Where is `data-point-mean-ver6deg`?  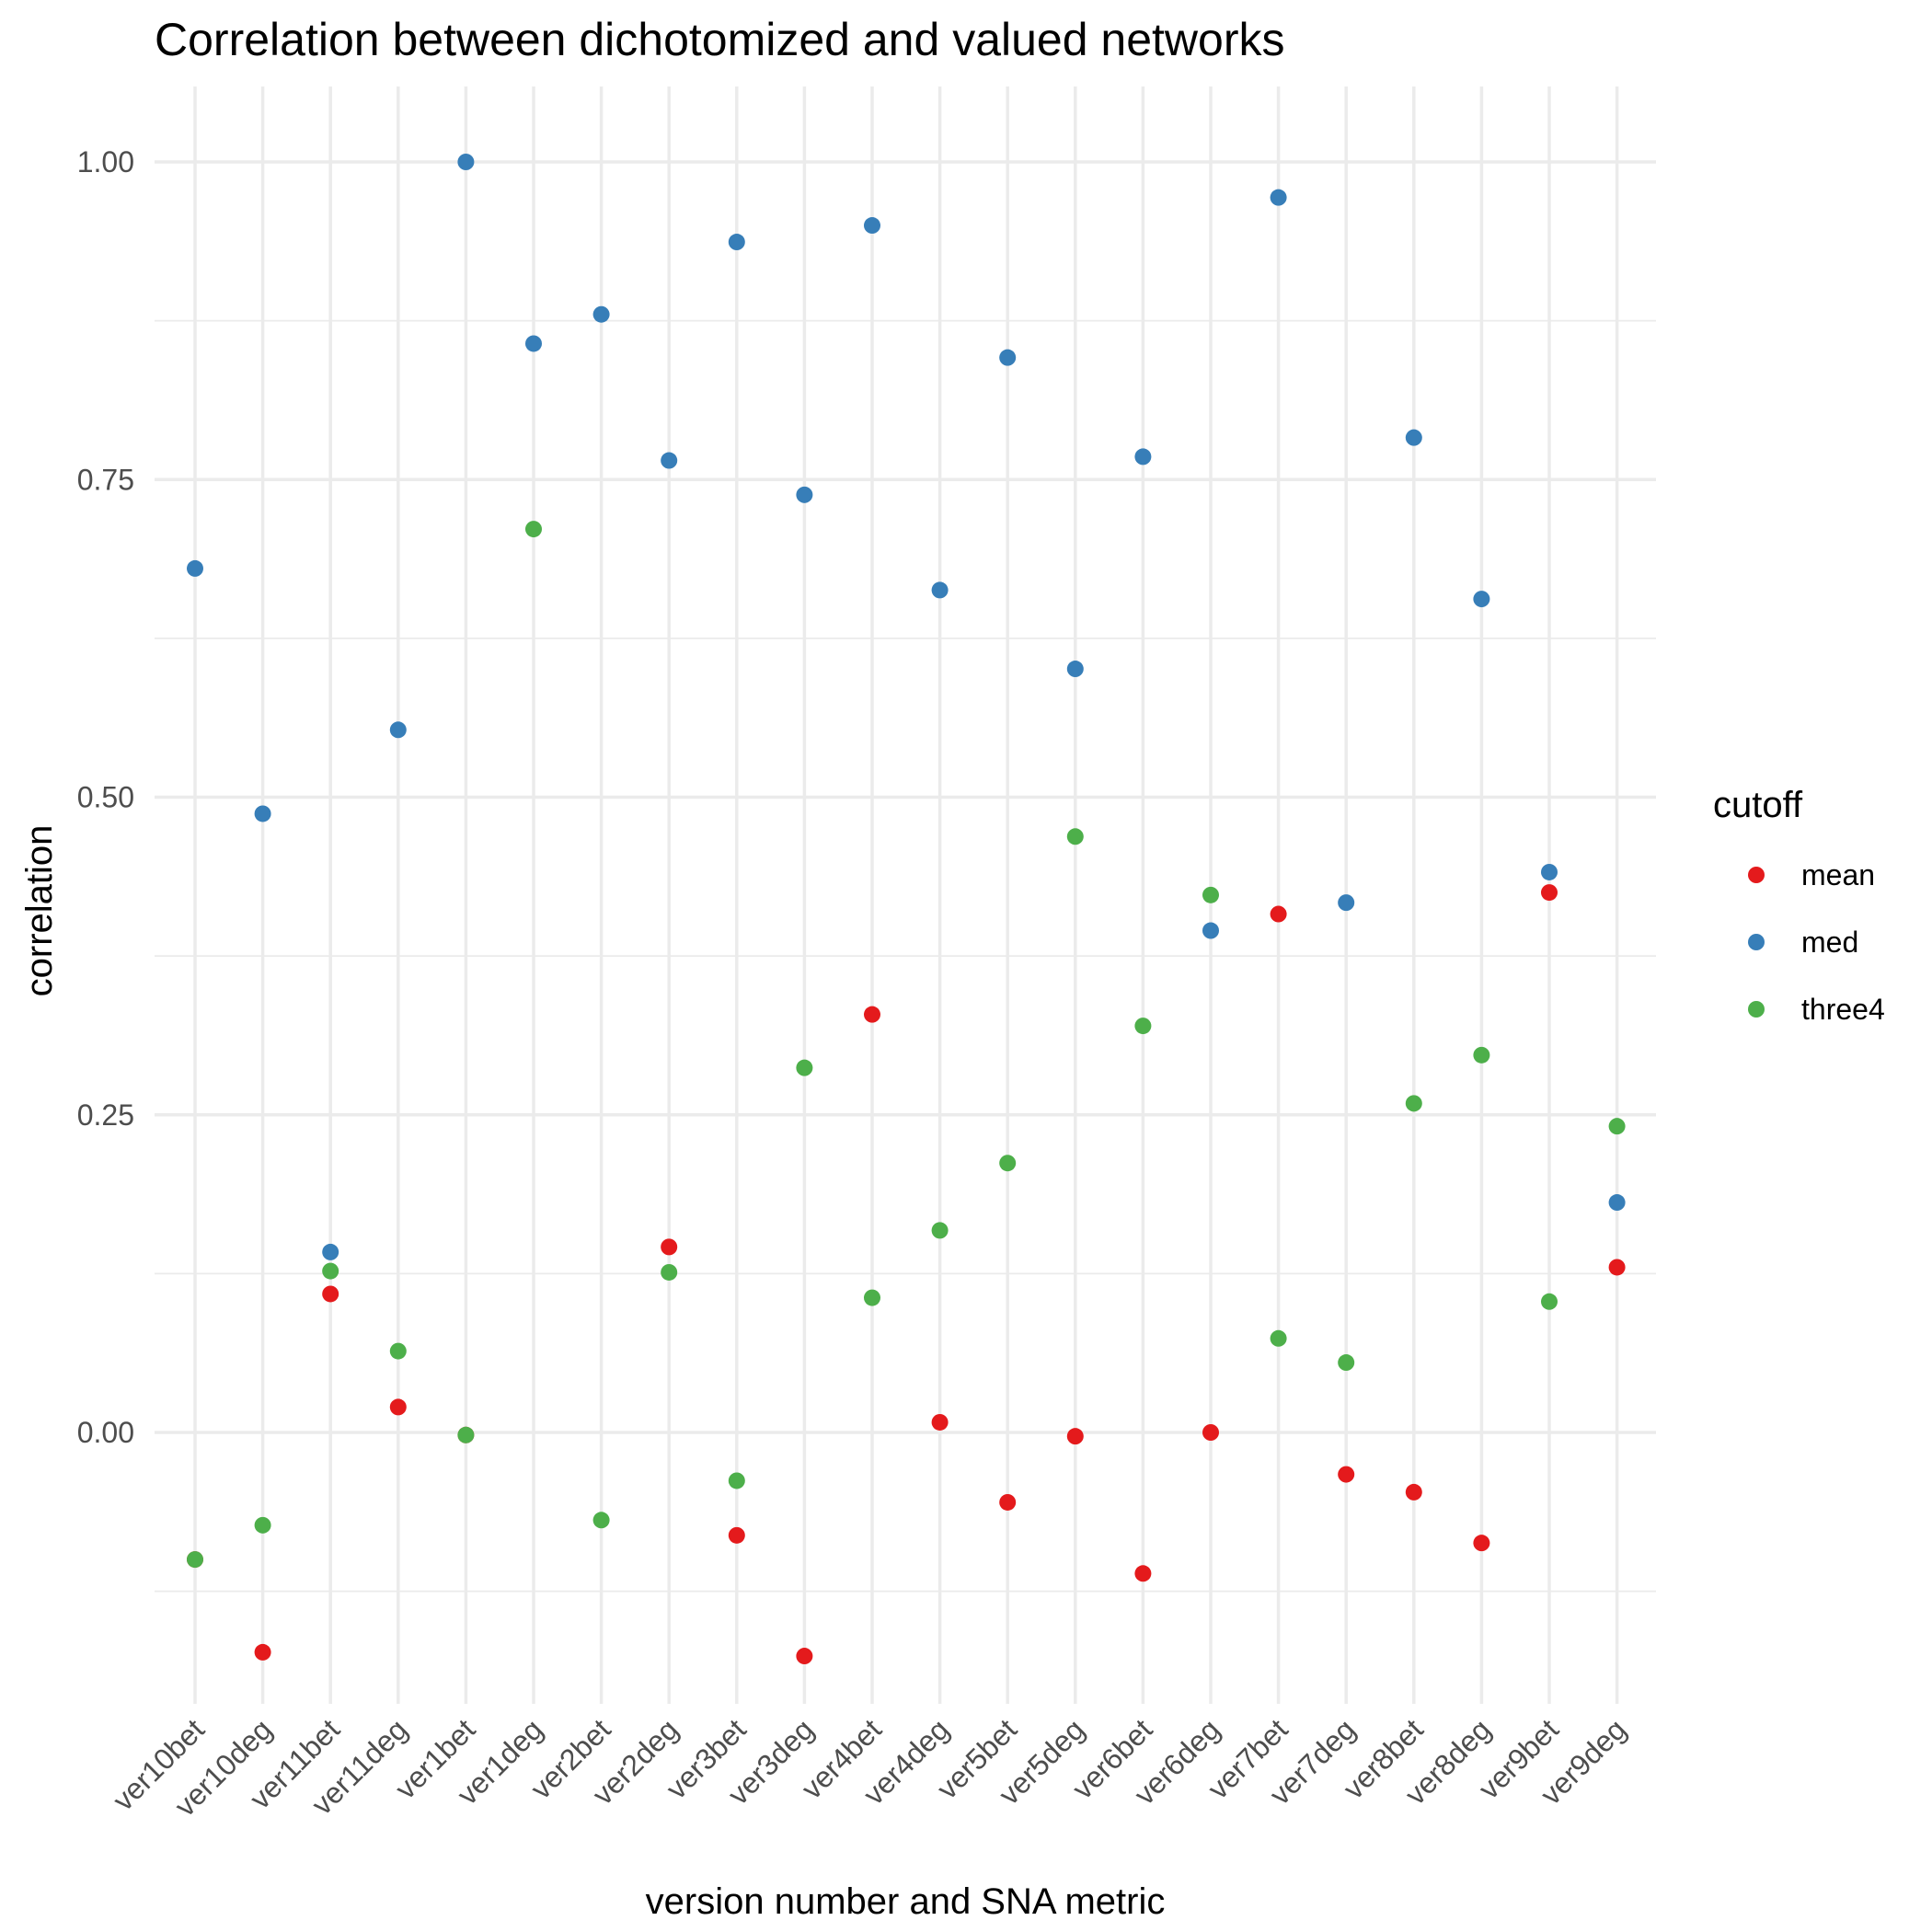 data-point-mean-ver6deg is located at coordinates (1210, 1432).